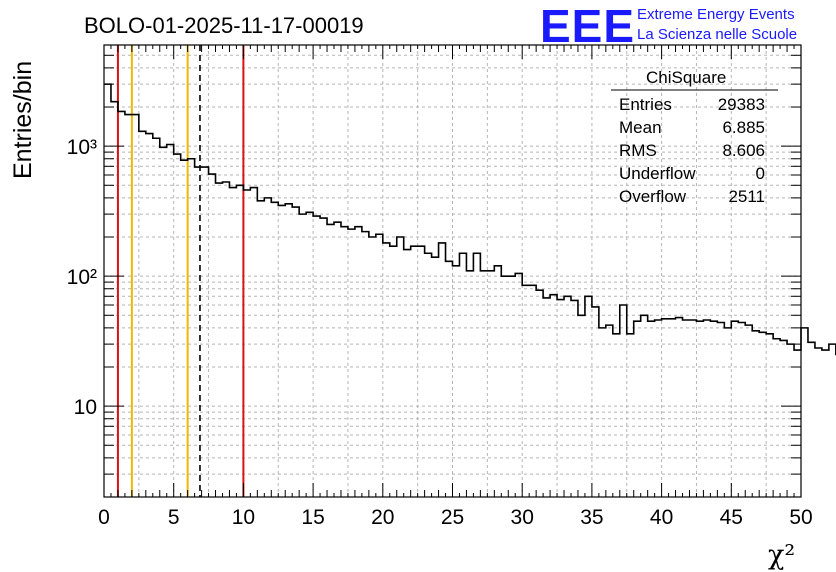  I want to click on y-tick-label: 10³, so click(82, 147).